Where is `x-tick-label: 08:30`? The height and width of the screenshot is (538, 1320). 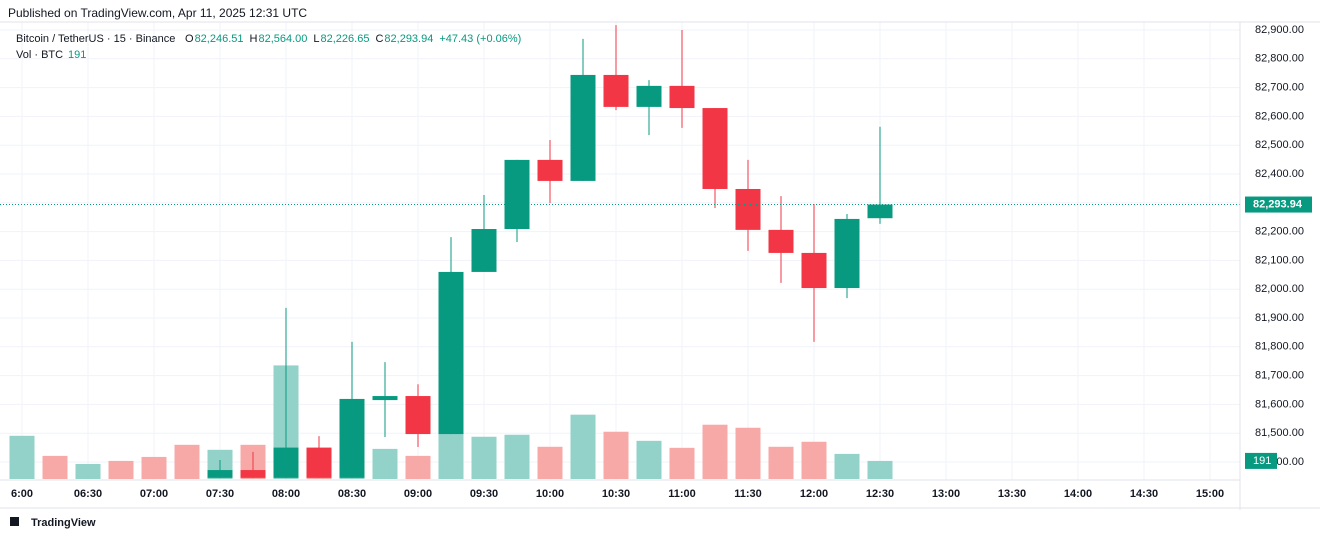 x-tick-label: 08:30 is located at coordinates (352, 494).